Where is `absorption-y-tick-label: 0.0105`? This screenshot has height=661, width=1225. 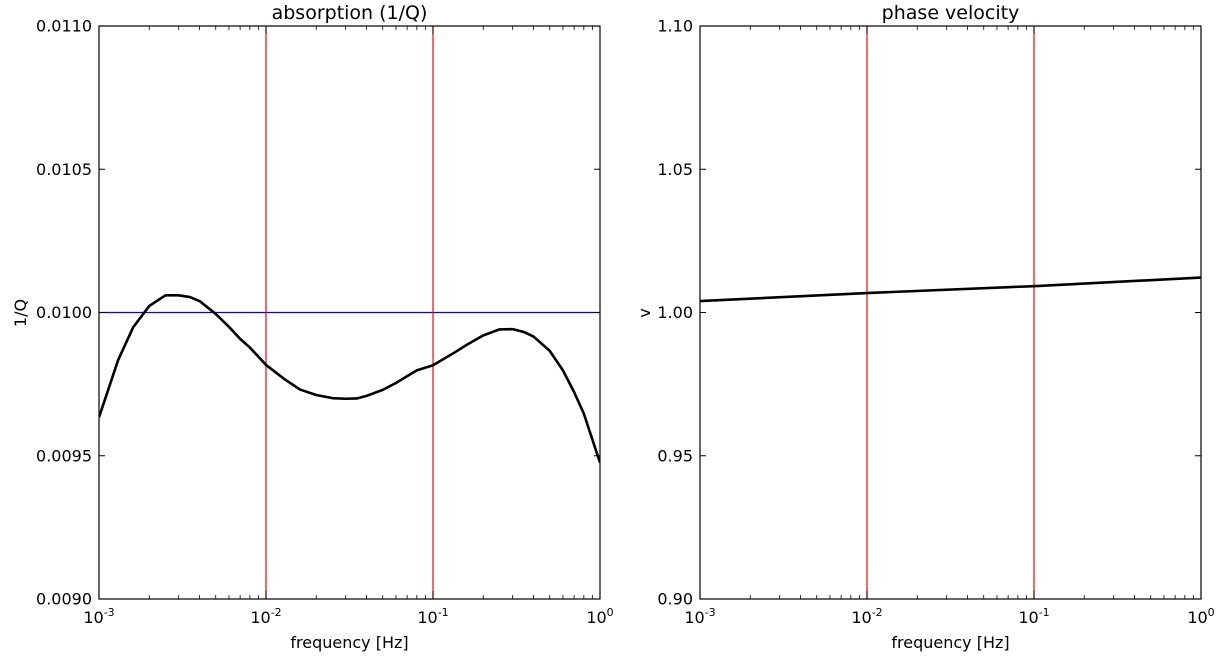
absorption-y-tick-label: 0.0105 is located at coordinates (64, 169).